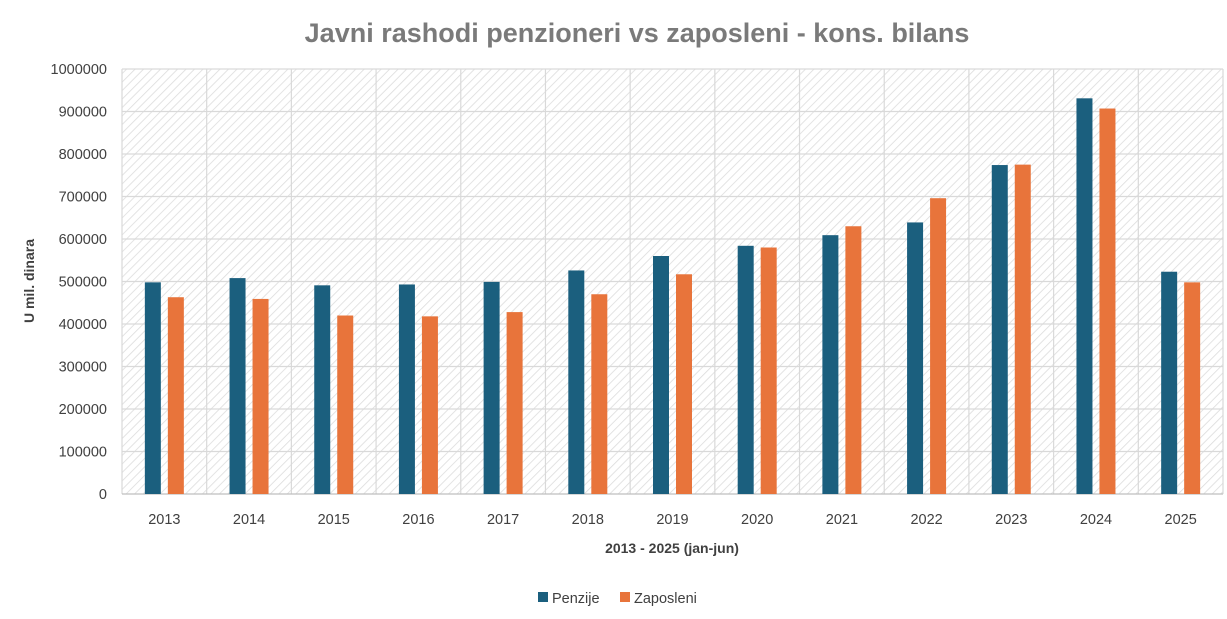  I want to click on bar-zaposleni-2020, so click(768, 370).